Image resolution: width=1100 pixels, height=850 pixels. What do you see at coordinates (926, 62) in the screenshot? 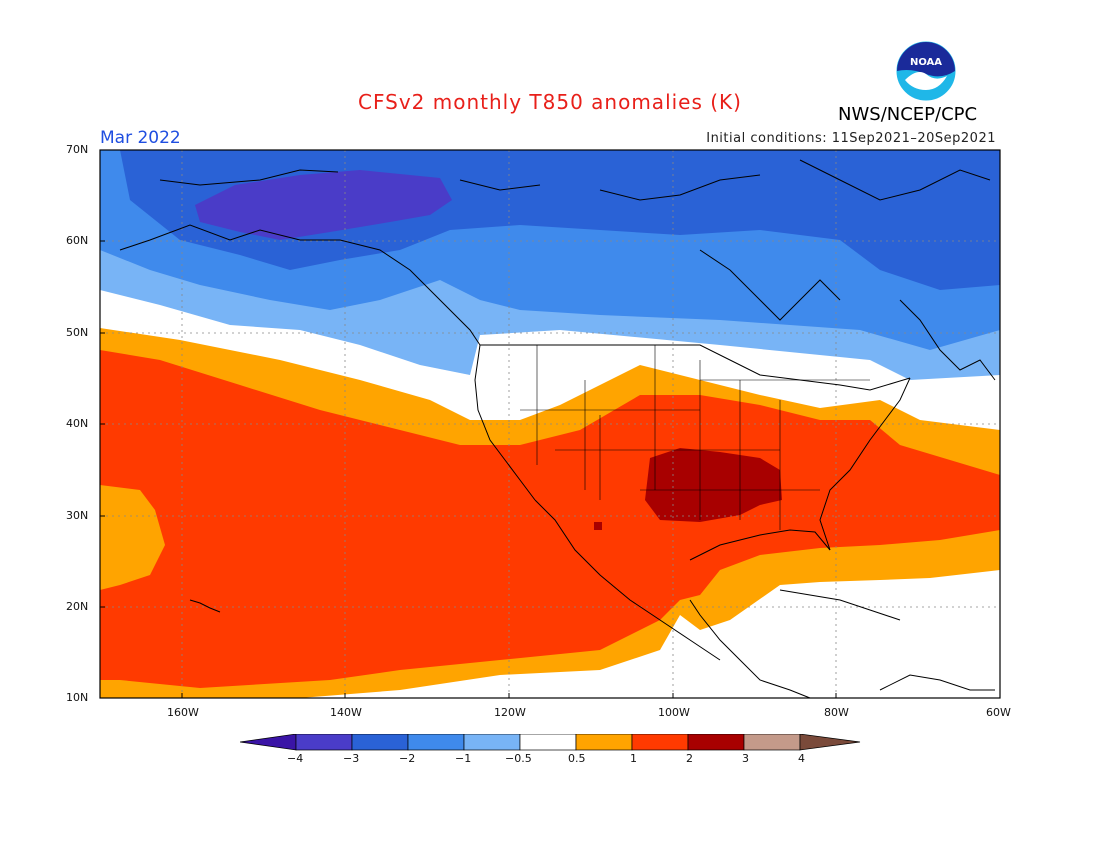
I see `logo-text: NOAA` at bounding box center [926, 62].